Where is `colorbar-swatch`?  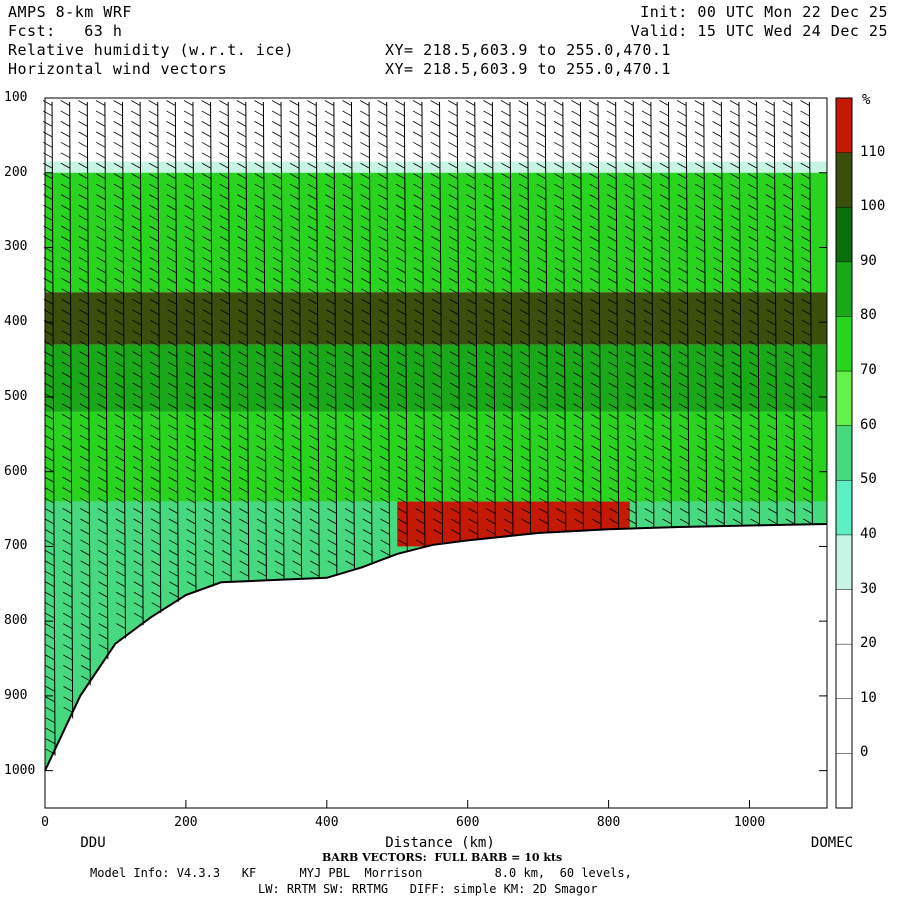
colorbar-swatch is located at coordinates (844, 398).